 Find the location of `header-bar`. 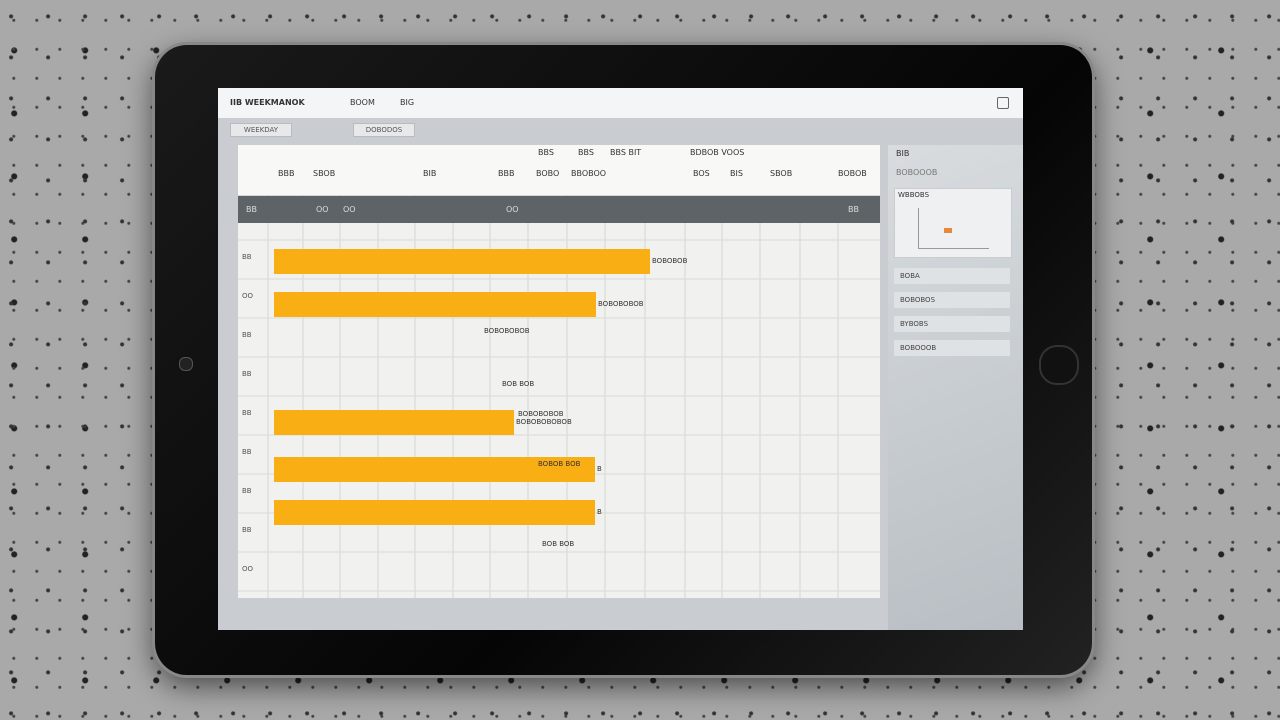

header-bar is located at coordinates (620, 103).